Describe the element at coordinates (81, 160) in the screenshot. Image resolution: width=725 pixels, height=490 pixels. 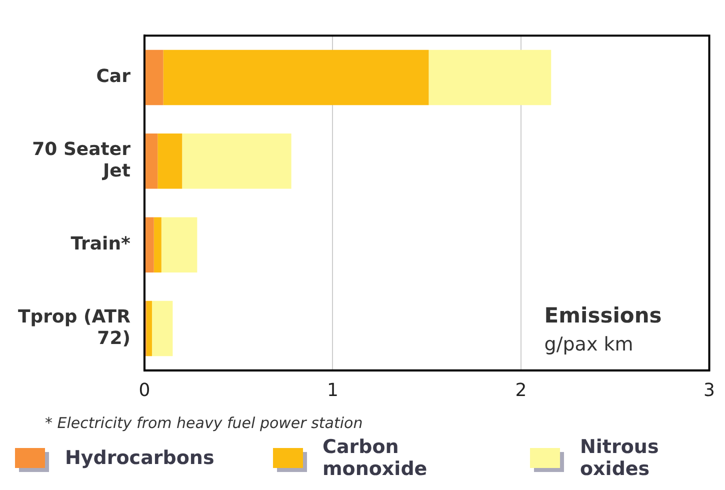
I see `y-tick-label: 70 Seater Jet` at that location.